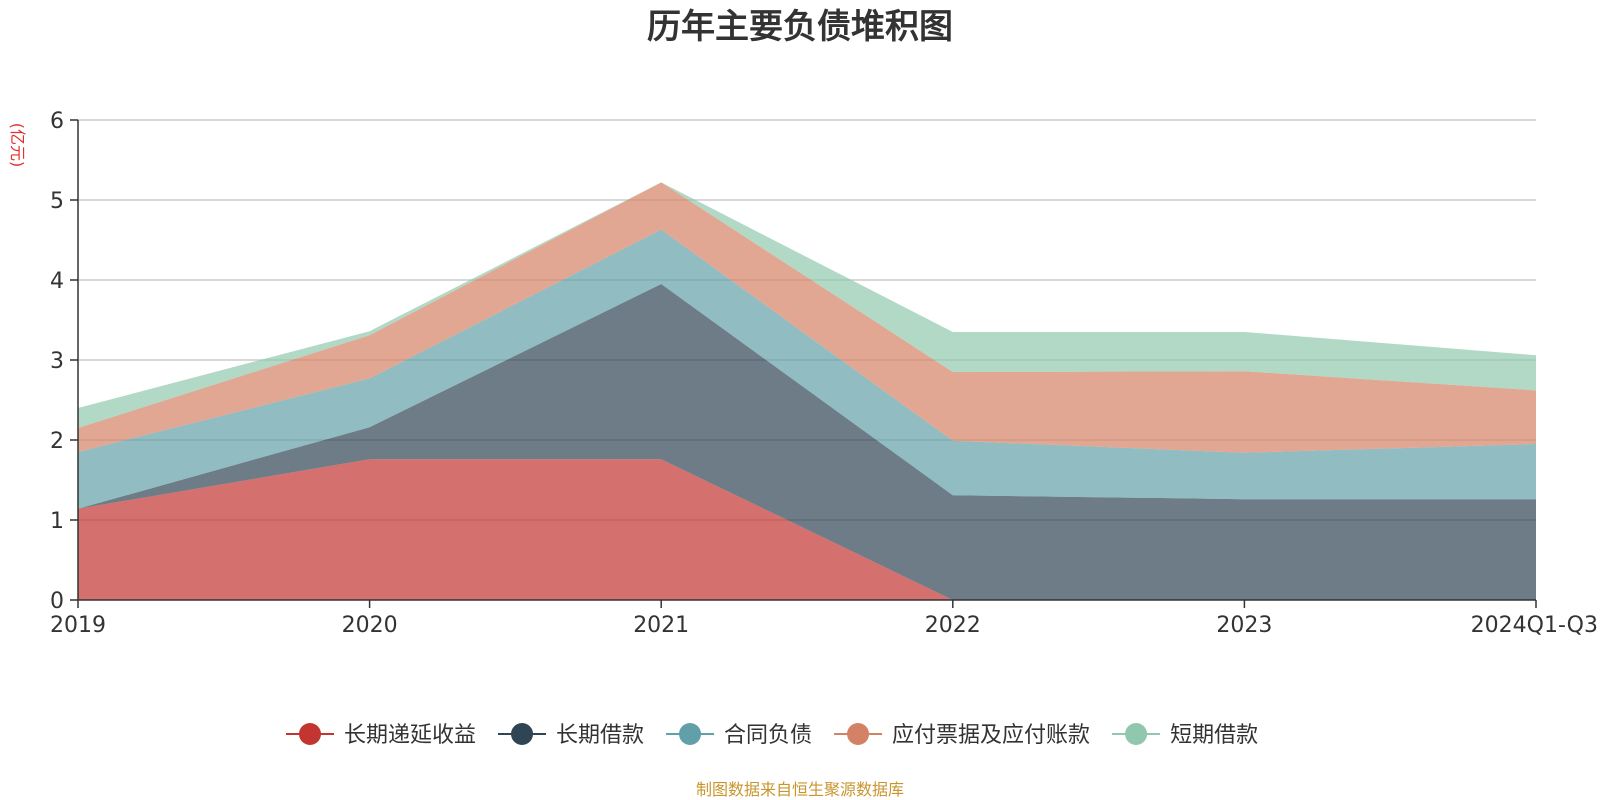 The width and height of the screenshot is (1600, 800). I want to click on legend: 长期递延收益 长期借款 合同负债 应付票据及应付账款 短期借款, so click(772, 735).